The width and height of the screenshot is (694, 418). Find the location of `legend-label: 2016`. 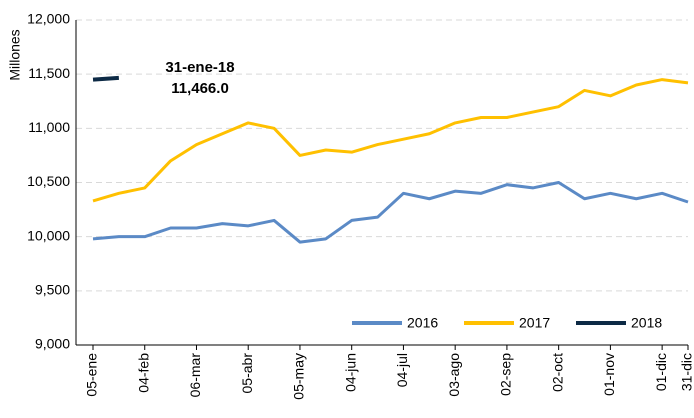

legend-label: 2016 is located at coordinates (422, 323).